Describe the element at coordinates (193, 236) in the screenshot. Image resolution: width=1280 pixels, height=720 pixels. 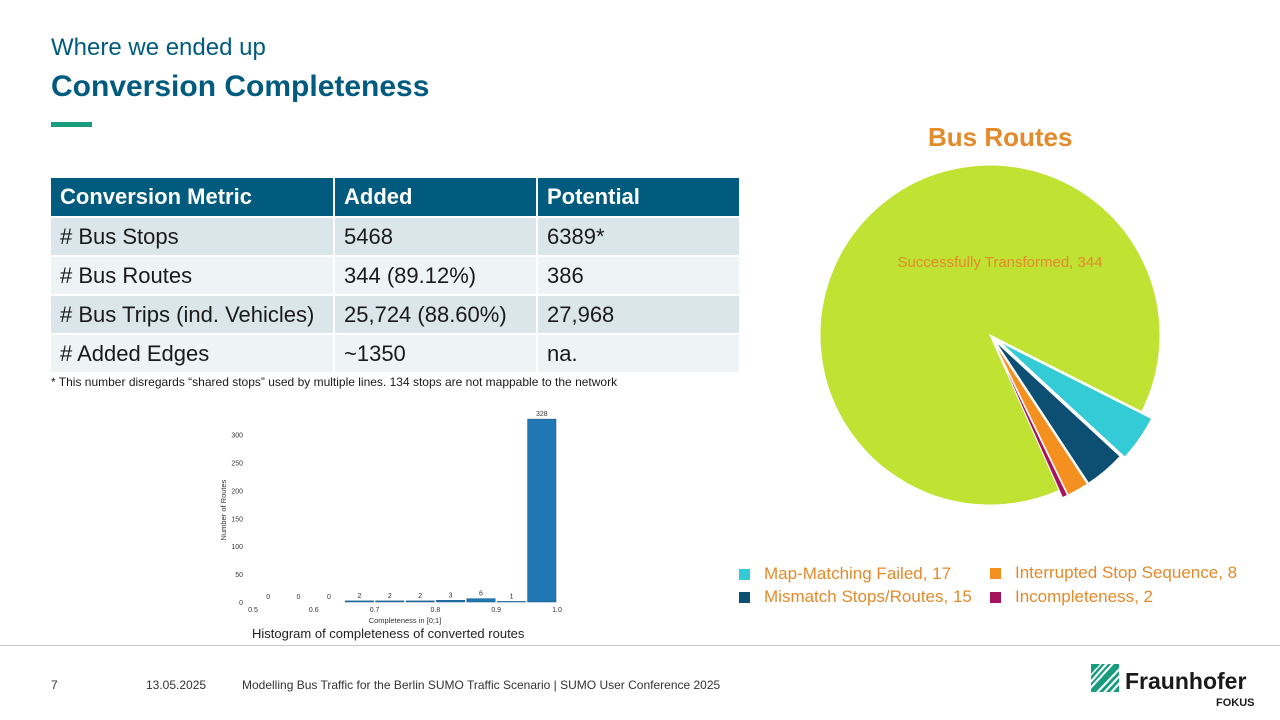
I see `table-cell: # Bus Stops` at that location.